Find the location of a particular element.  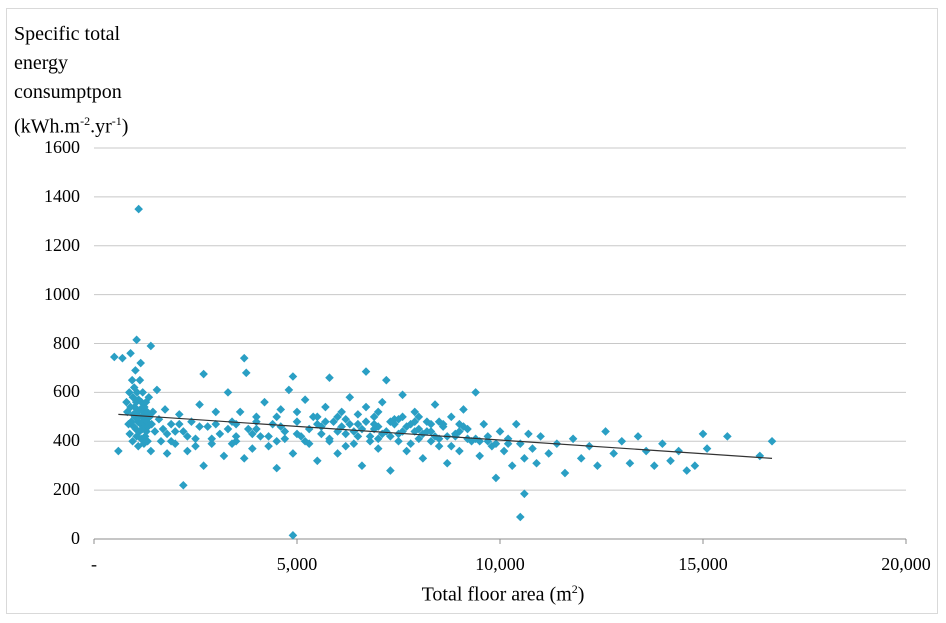

y-tick-label: 200 is located at coordinates (66, 489).